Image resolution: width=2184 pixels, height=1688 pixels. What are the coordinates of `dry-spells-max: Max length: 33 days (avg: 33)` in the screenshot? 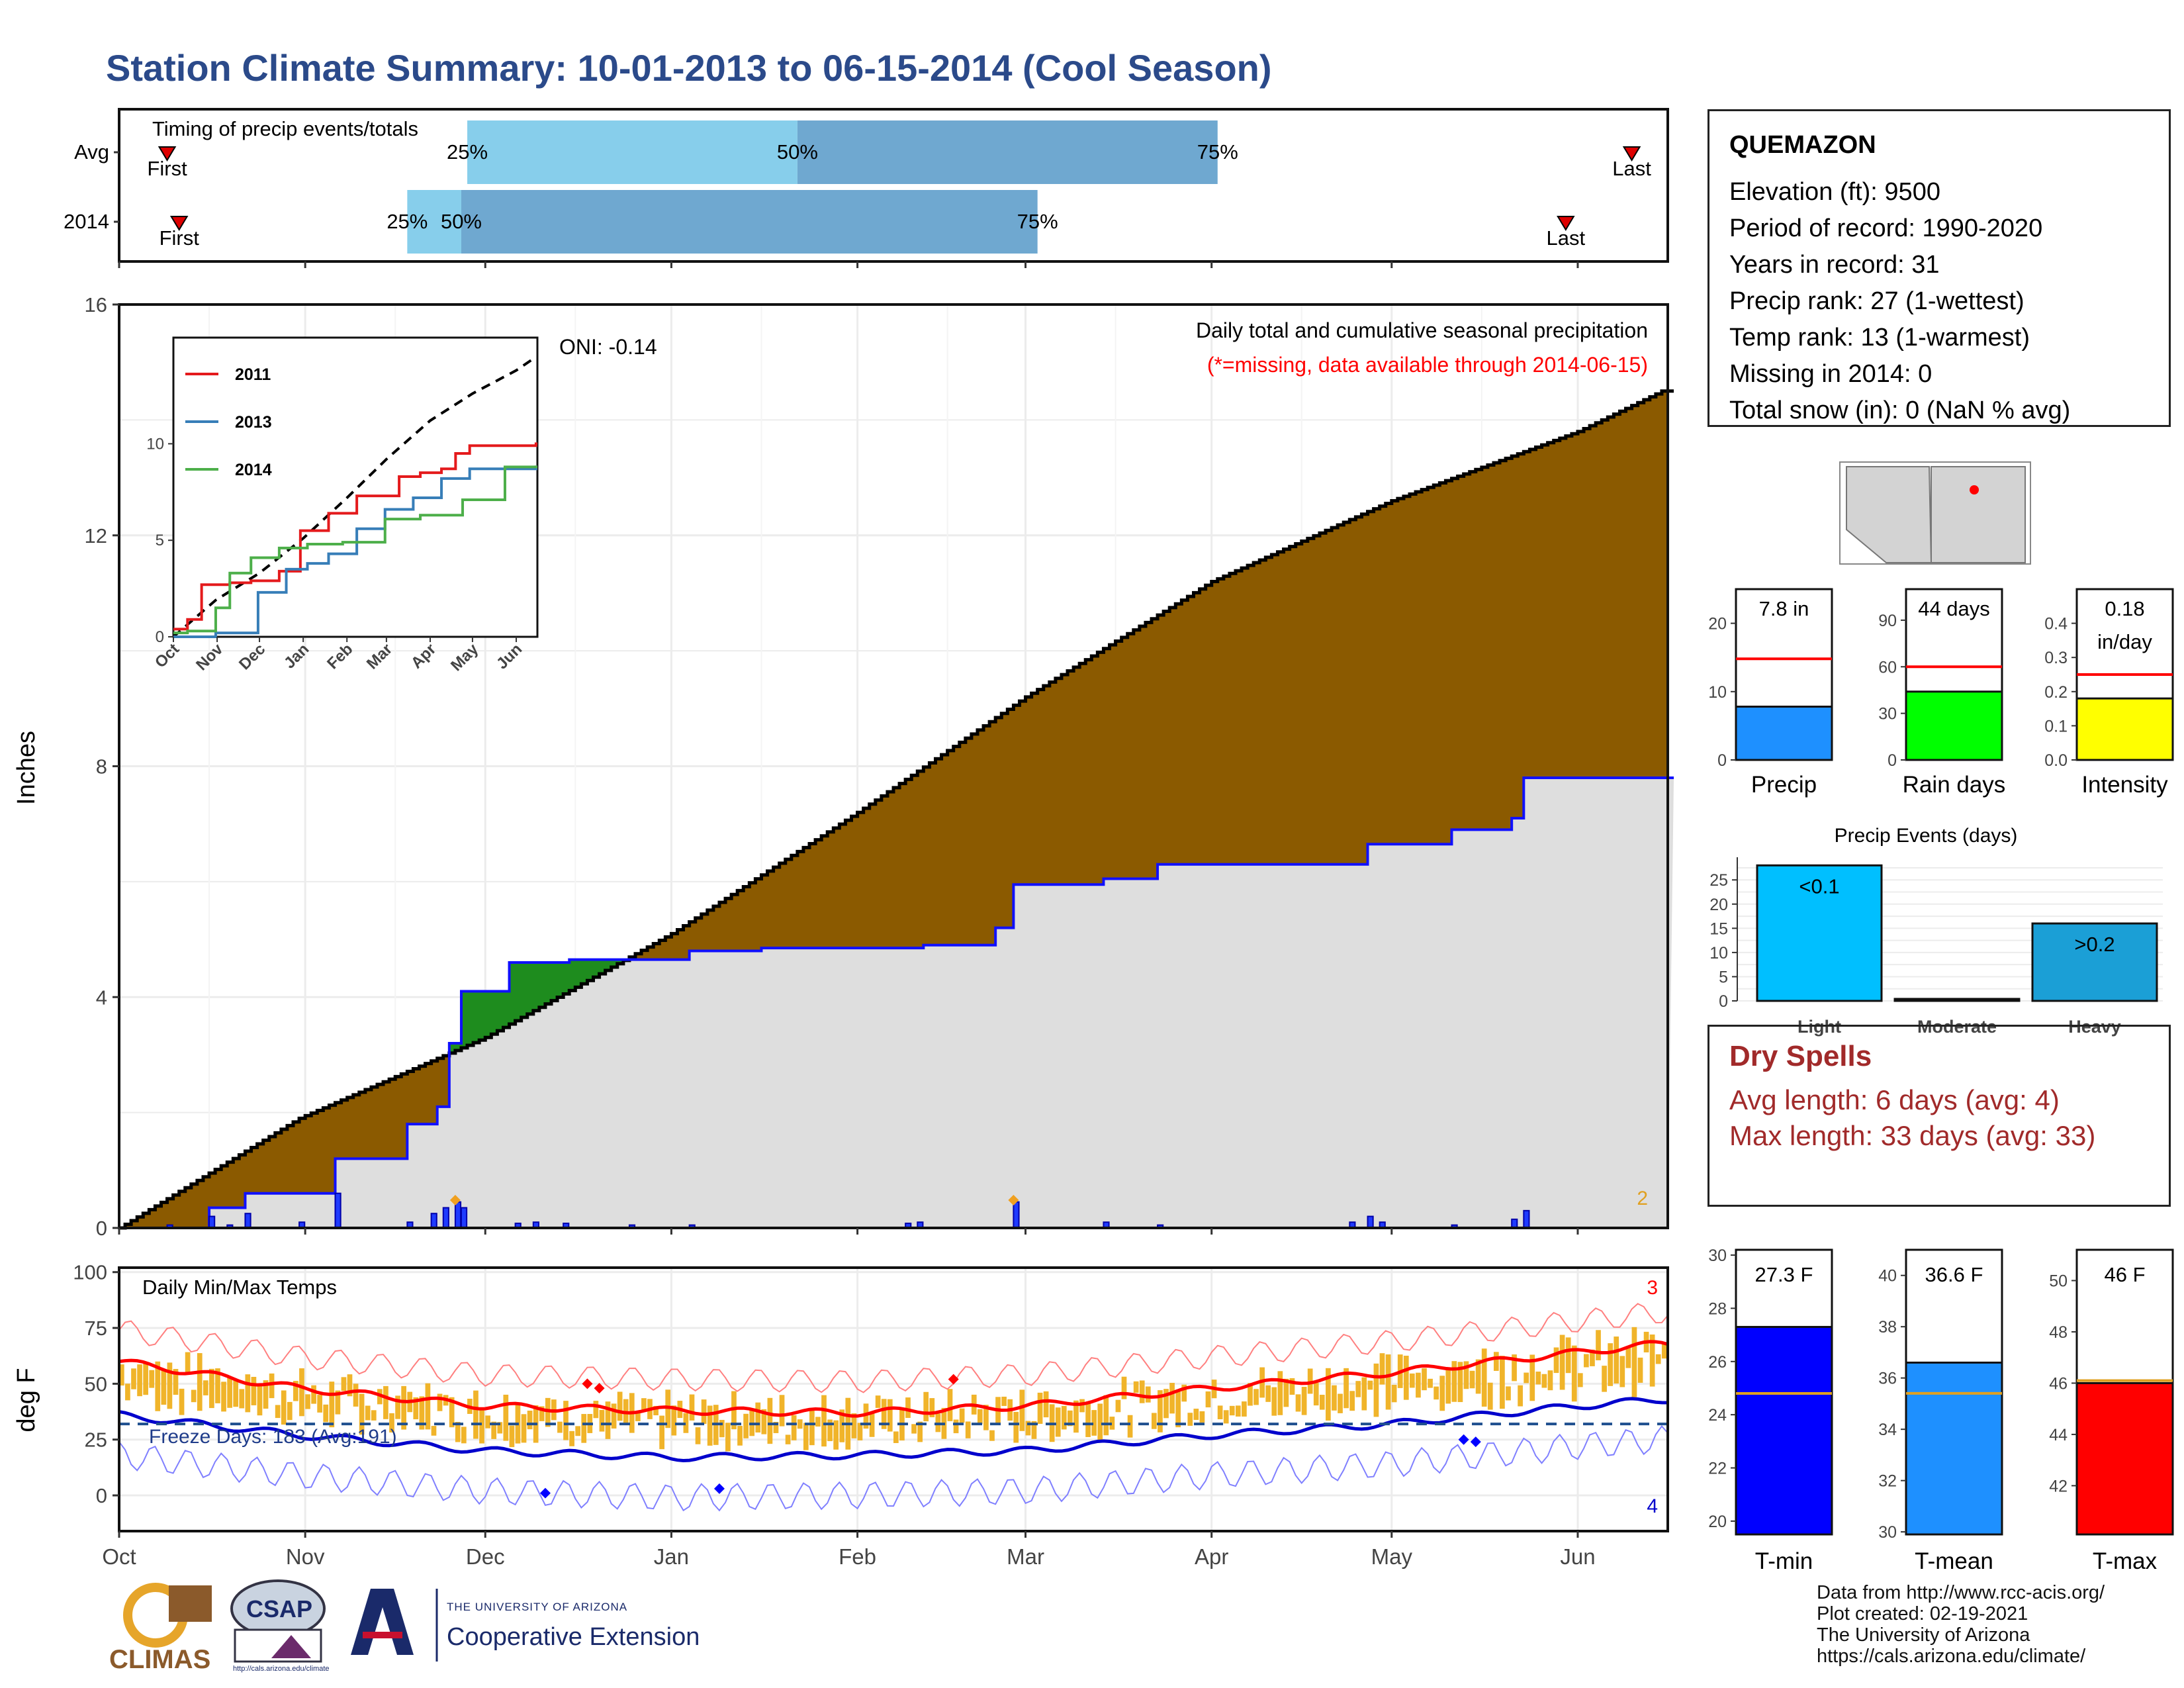 It's located at (1912, 1135).